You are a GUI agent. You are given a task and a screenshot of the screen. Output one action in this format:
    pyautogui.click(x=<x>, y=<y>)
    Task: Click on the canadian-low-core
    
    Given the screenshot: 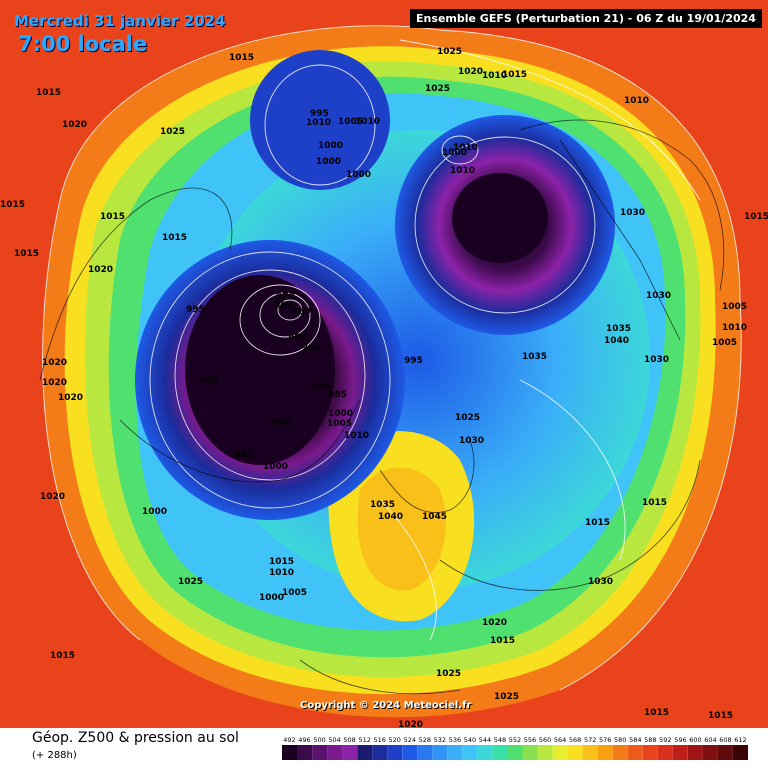 What is the action you would take?
    pyautogui.click(x=260, y=370)
    